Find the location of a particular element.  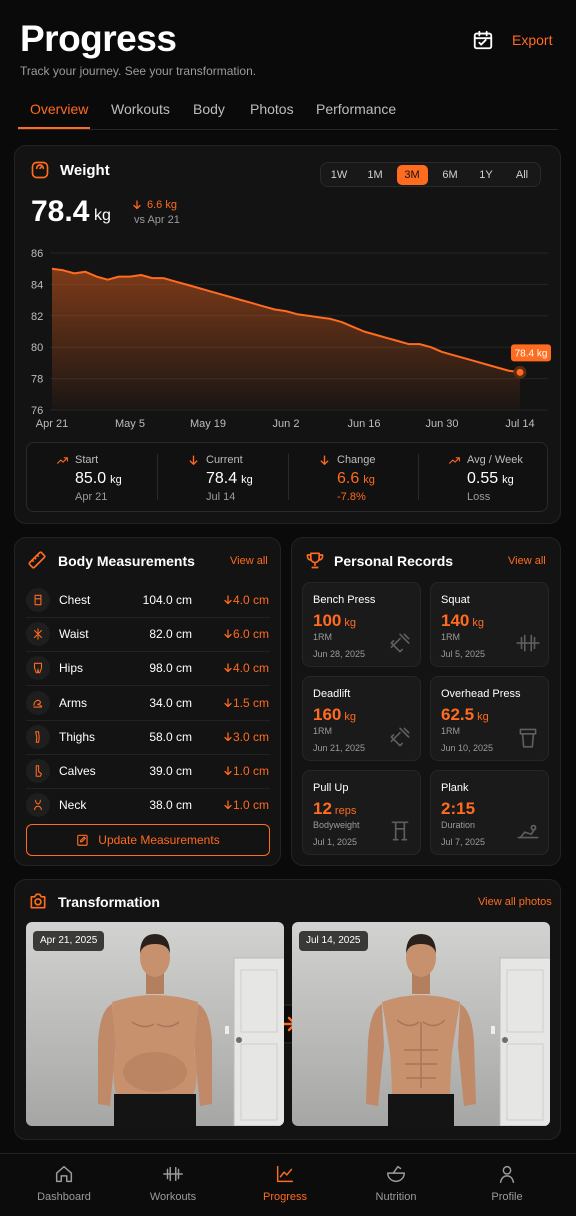

range-option: 6M is located at coordinates (450, 175).